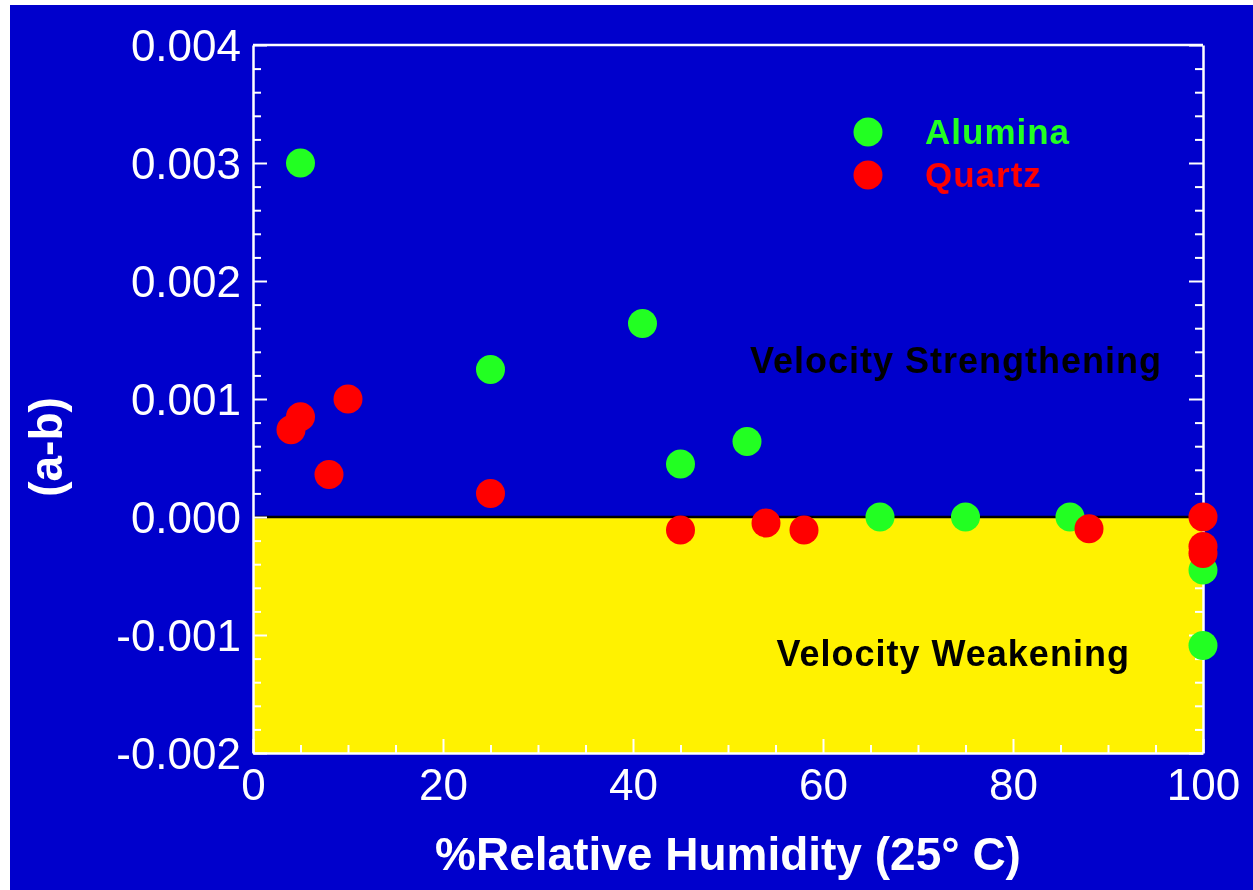 Image resolution: width=1253 pixels, height=890 pixels. Describe the element at coordinates (823, 785) in the screenshot. I see `x-tick-label: 60` at that location.